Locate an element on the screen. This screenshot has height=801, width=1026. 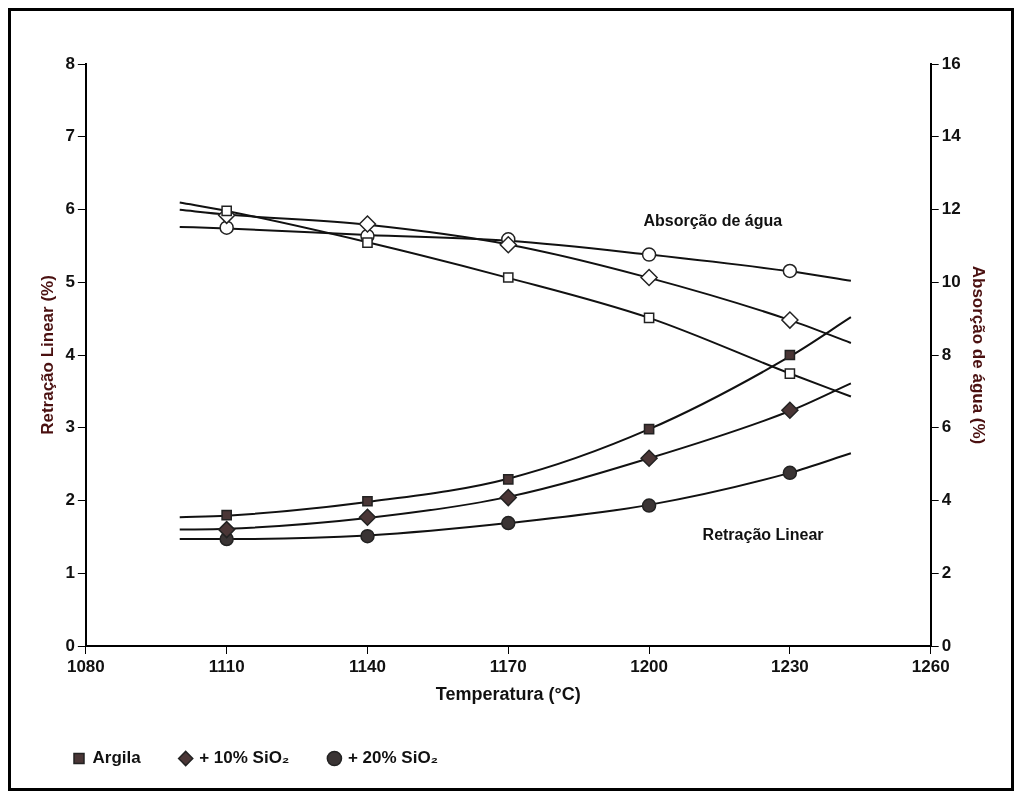
annotation: Absorção de água is located at coordinates (713, 220).